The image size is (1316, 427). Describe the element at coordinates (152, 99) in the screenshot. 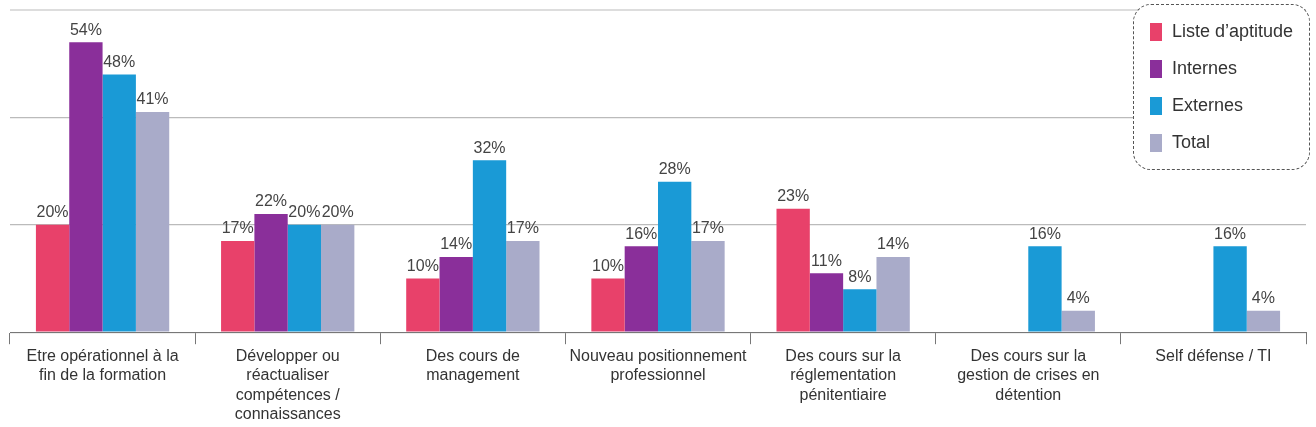

I see `data-label: 41%` at that location.